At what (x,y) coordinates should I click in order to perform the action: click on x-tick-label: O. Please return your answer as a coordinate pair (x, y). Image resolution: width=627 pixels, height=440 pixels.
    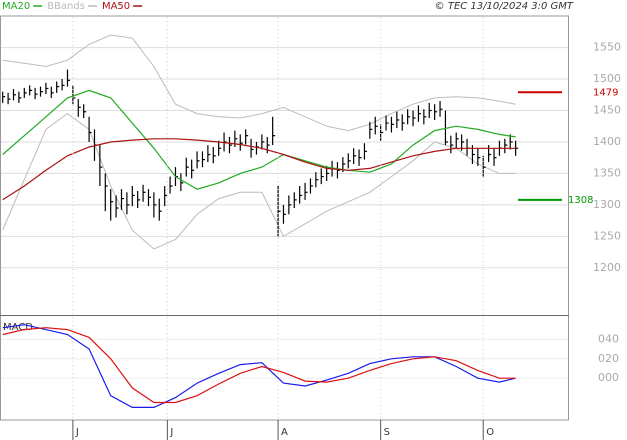
    Looking at the image, I should click on (490, 432).